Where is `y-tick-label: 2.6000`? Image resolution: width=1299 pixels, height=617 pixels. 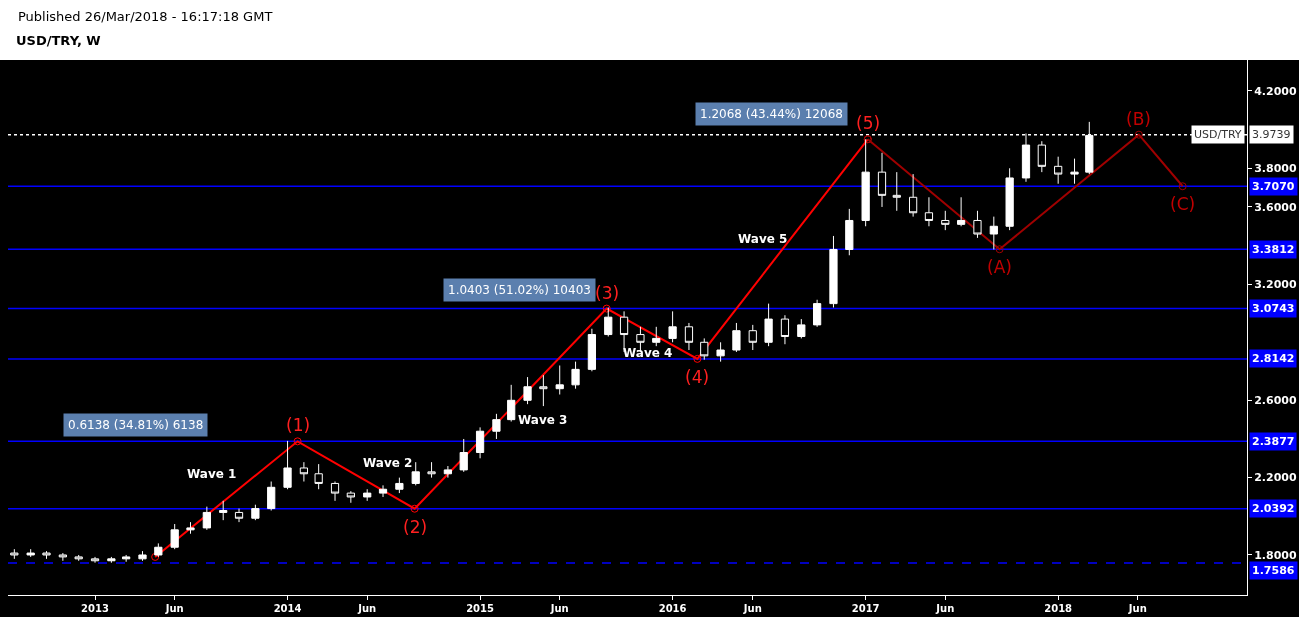
y-tick-label: 2.6000 is located at coordinates (1275, 401).